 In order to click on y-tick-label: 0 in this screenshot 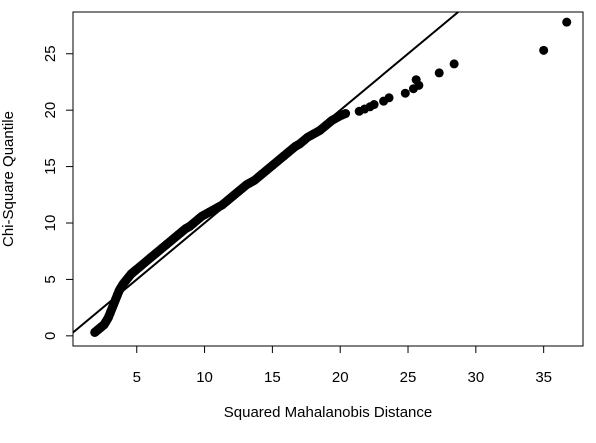, I will do `click(50, 336)`.